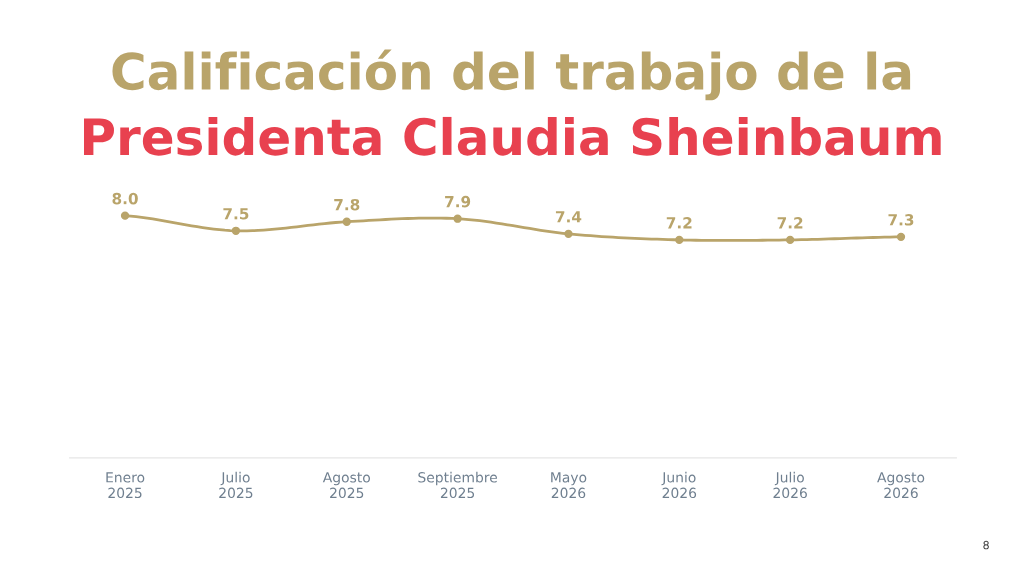  Describe the element at coordinates (347, 204) in the screenshot. I see `data-label: 7.8` at that location.